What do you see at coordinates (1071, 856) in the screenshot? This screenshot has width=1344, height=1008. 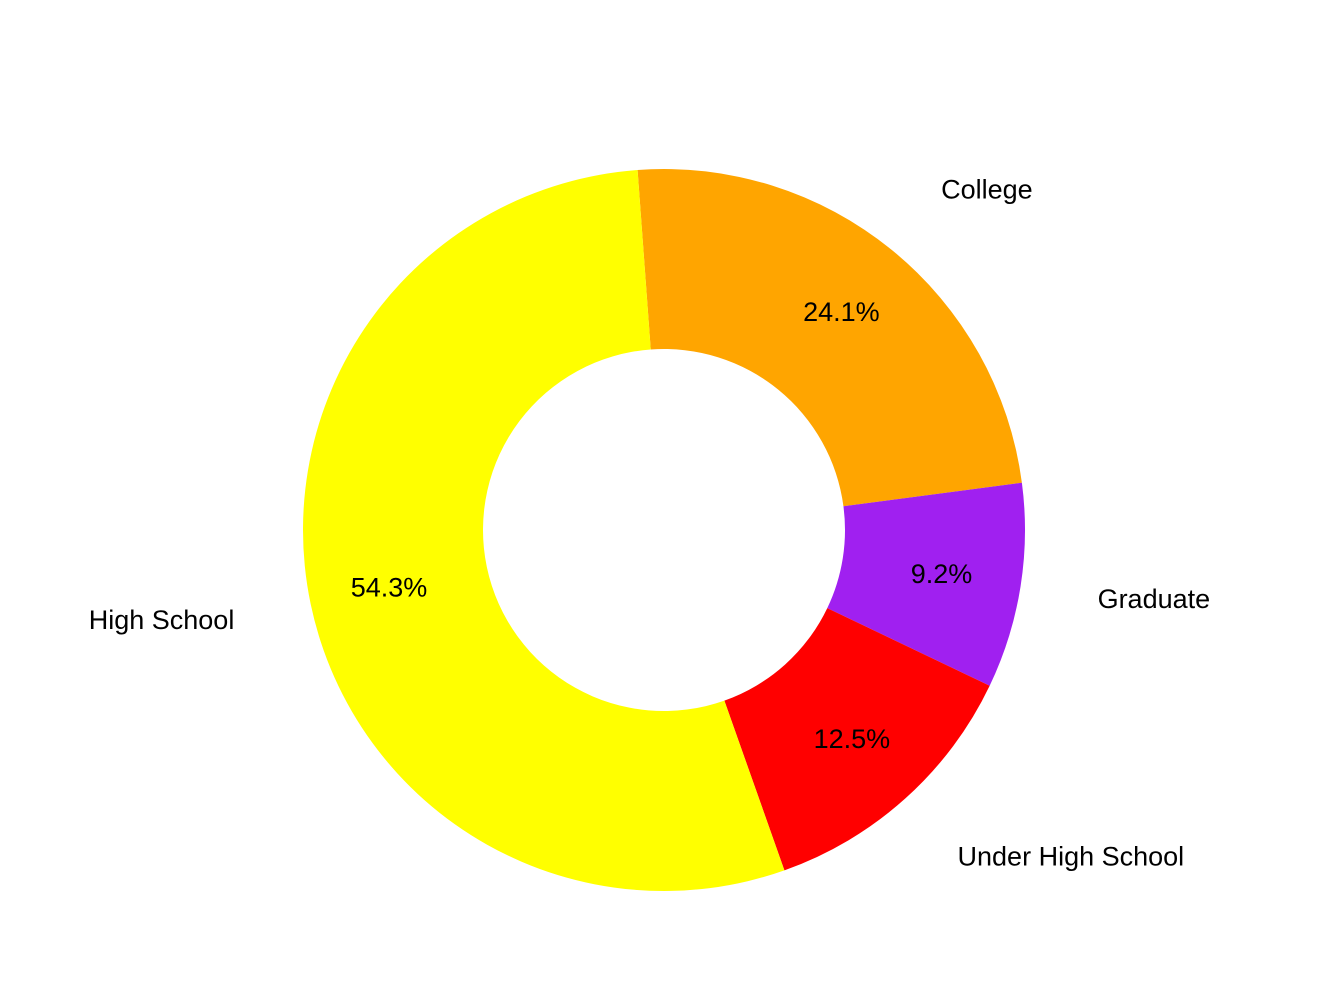 I see `category-label: Under High School` at bounding box center [1071, 856].